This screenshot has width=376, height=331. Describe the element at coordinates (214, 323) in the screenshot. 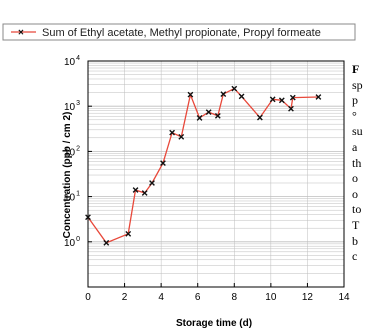

I see `x-axis-title: Storage time (d)` at that location.